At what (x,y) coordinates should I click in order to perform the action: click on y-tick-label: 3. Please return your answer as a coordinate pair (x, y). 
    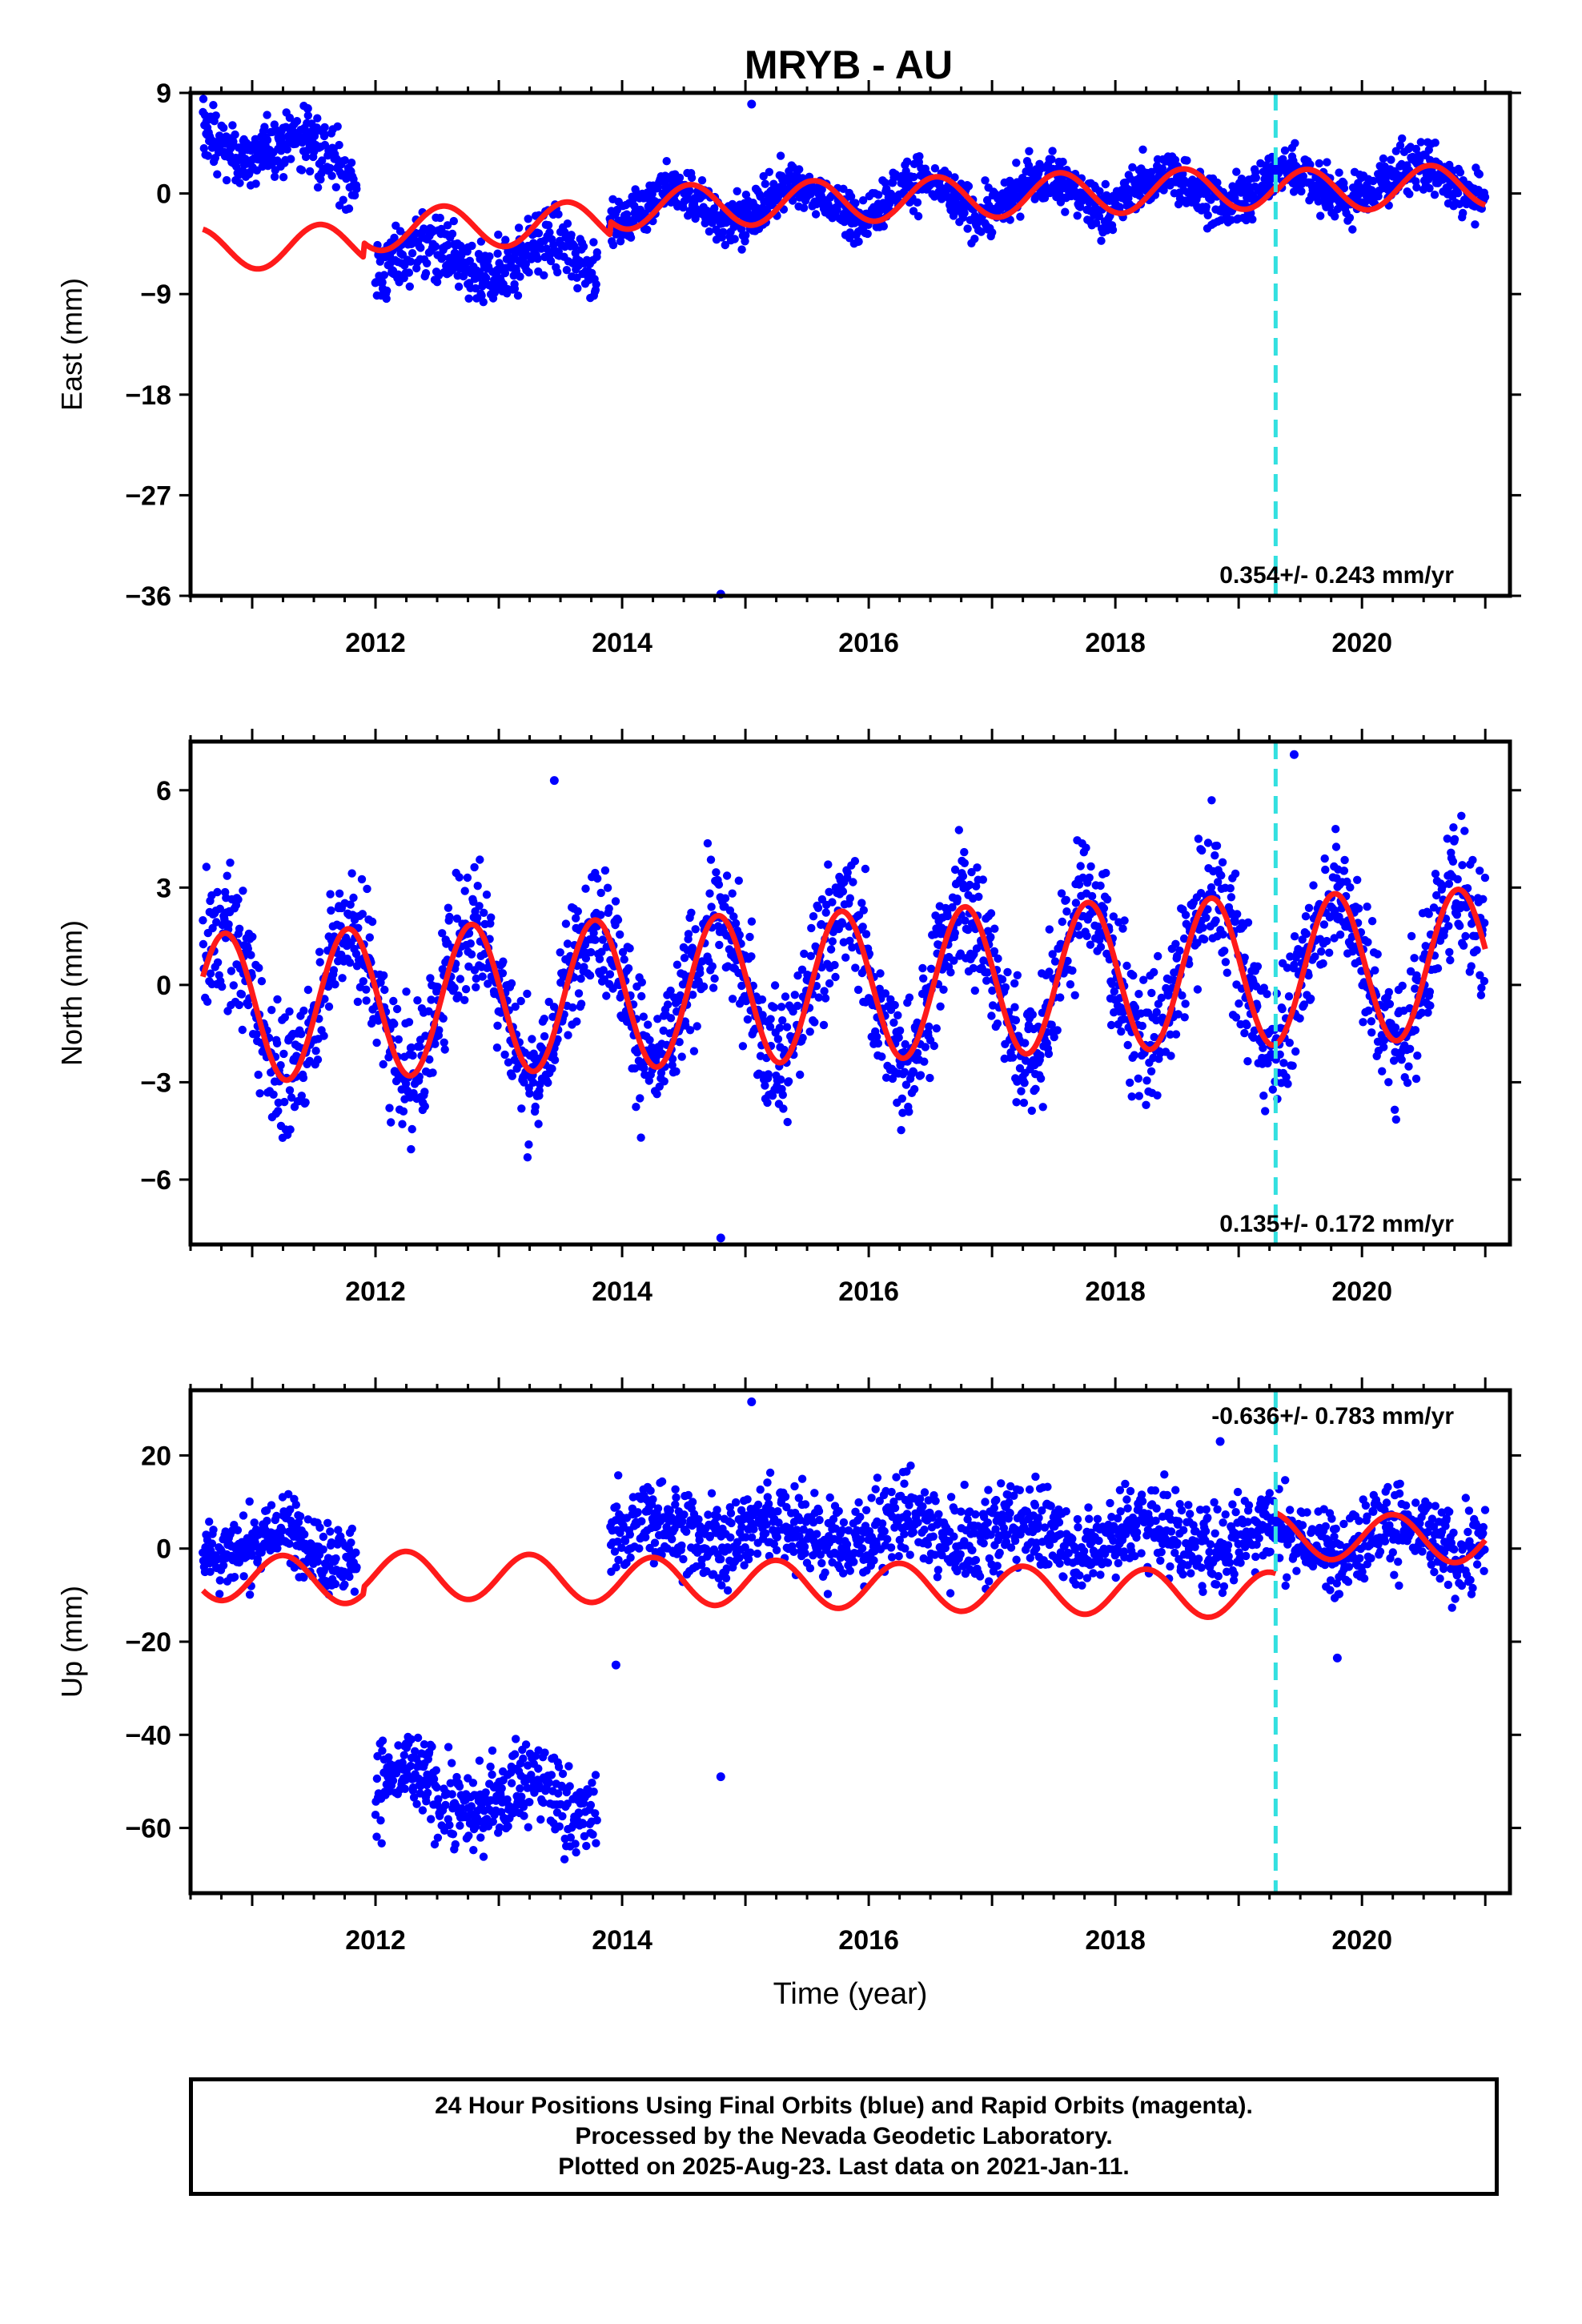
    Looking at the image, I should click on (164, 888).